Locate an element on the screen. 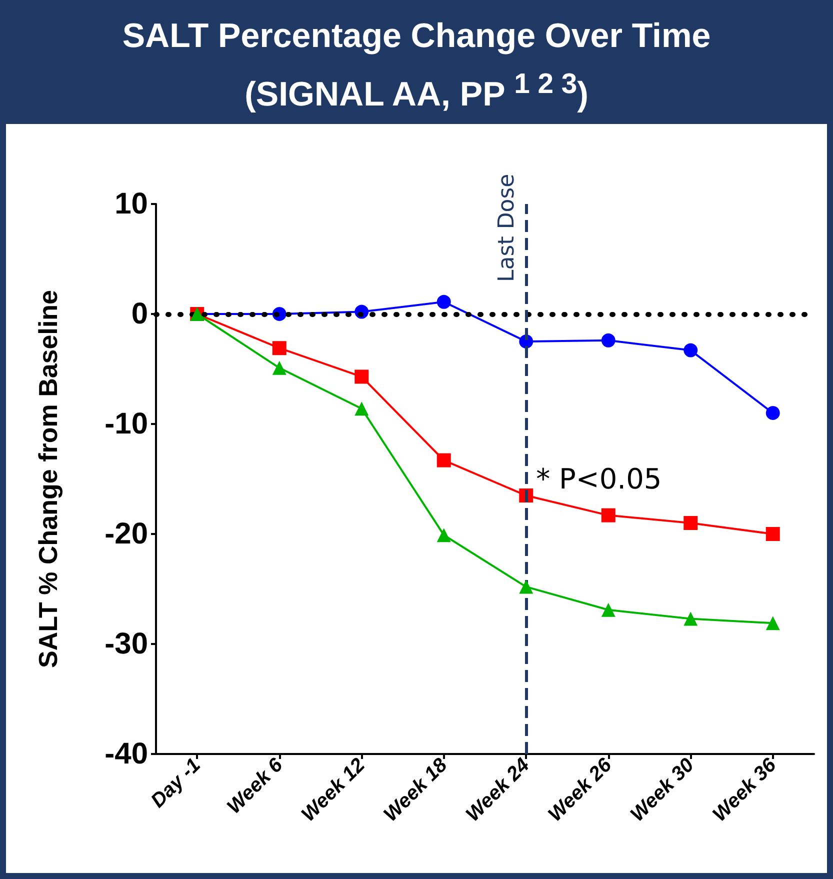 Image resolution: width=833 pixels, height=879 pixels. y-tick-label: -20 is located at coordinates (126, 534).